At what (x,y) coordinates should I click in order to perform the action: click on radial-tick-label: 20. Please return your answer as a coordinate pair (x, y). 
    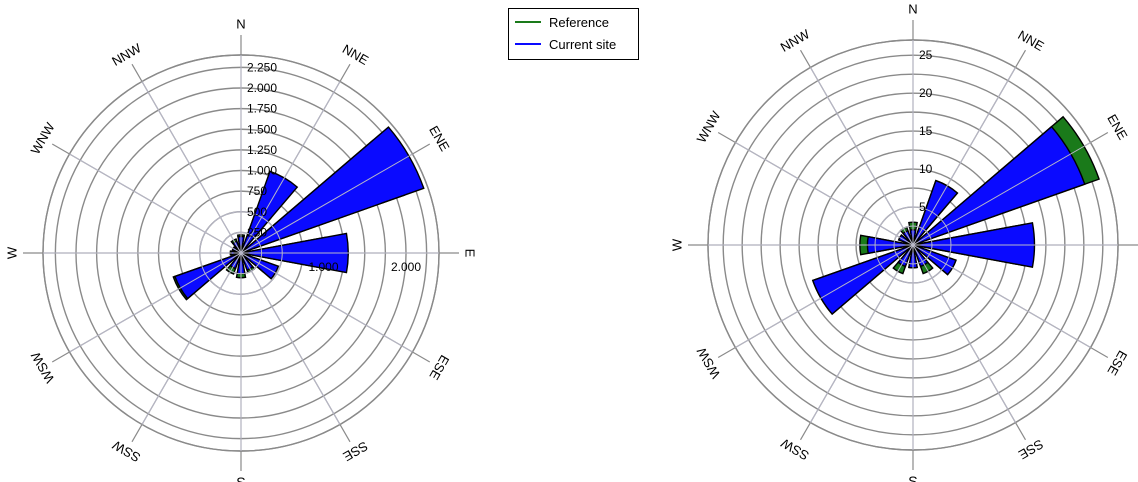
    Looking at the image, I should click on (926, 93).